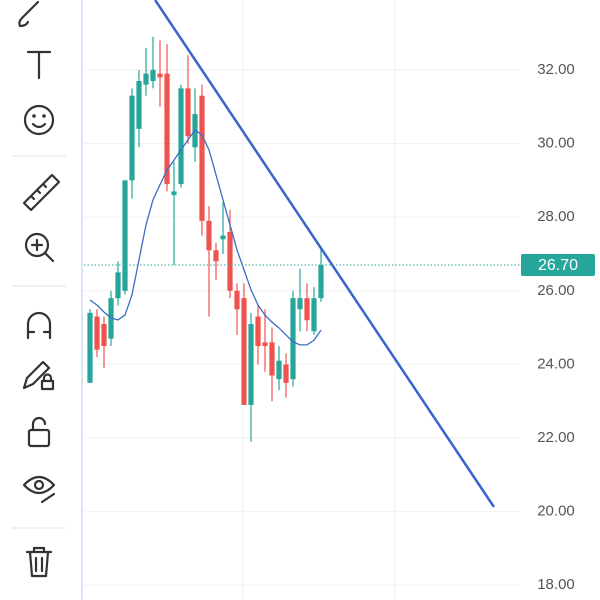  Describe the element at coordinates (556, 511) in the screenshot. I see `y-tick-label: 20.00` at that location.